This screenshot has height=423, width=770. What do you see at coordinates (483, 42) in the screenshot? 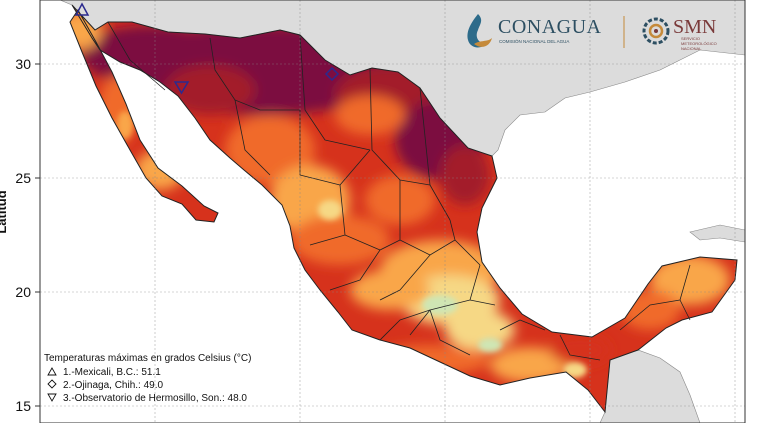
I see `water-wave-icon` at bounding box center [483, 42].